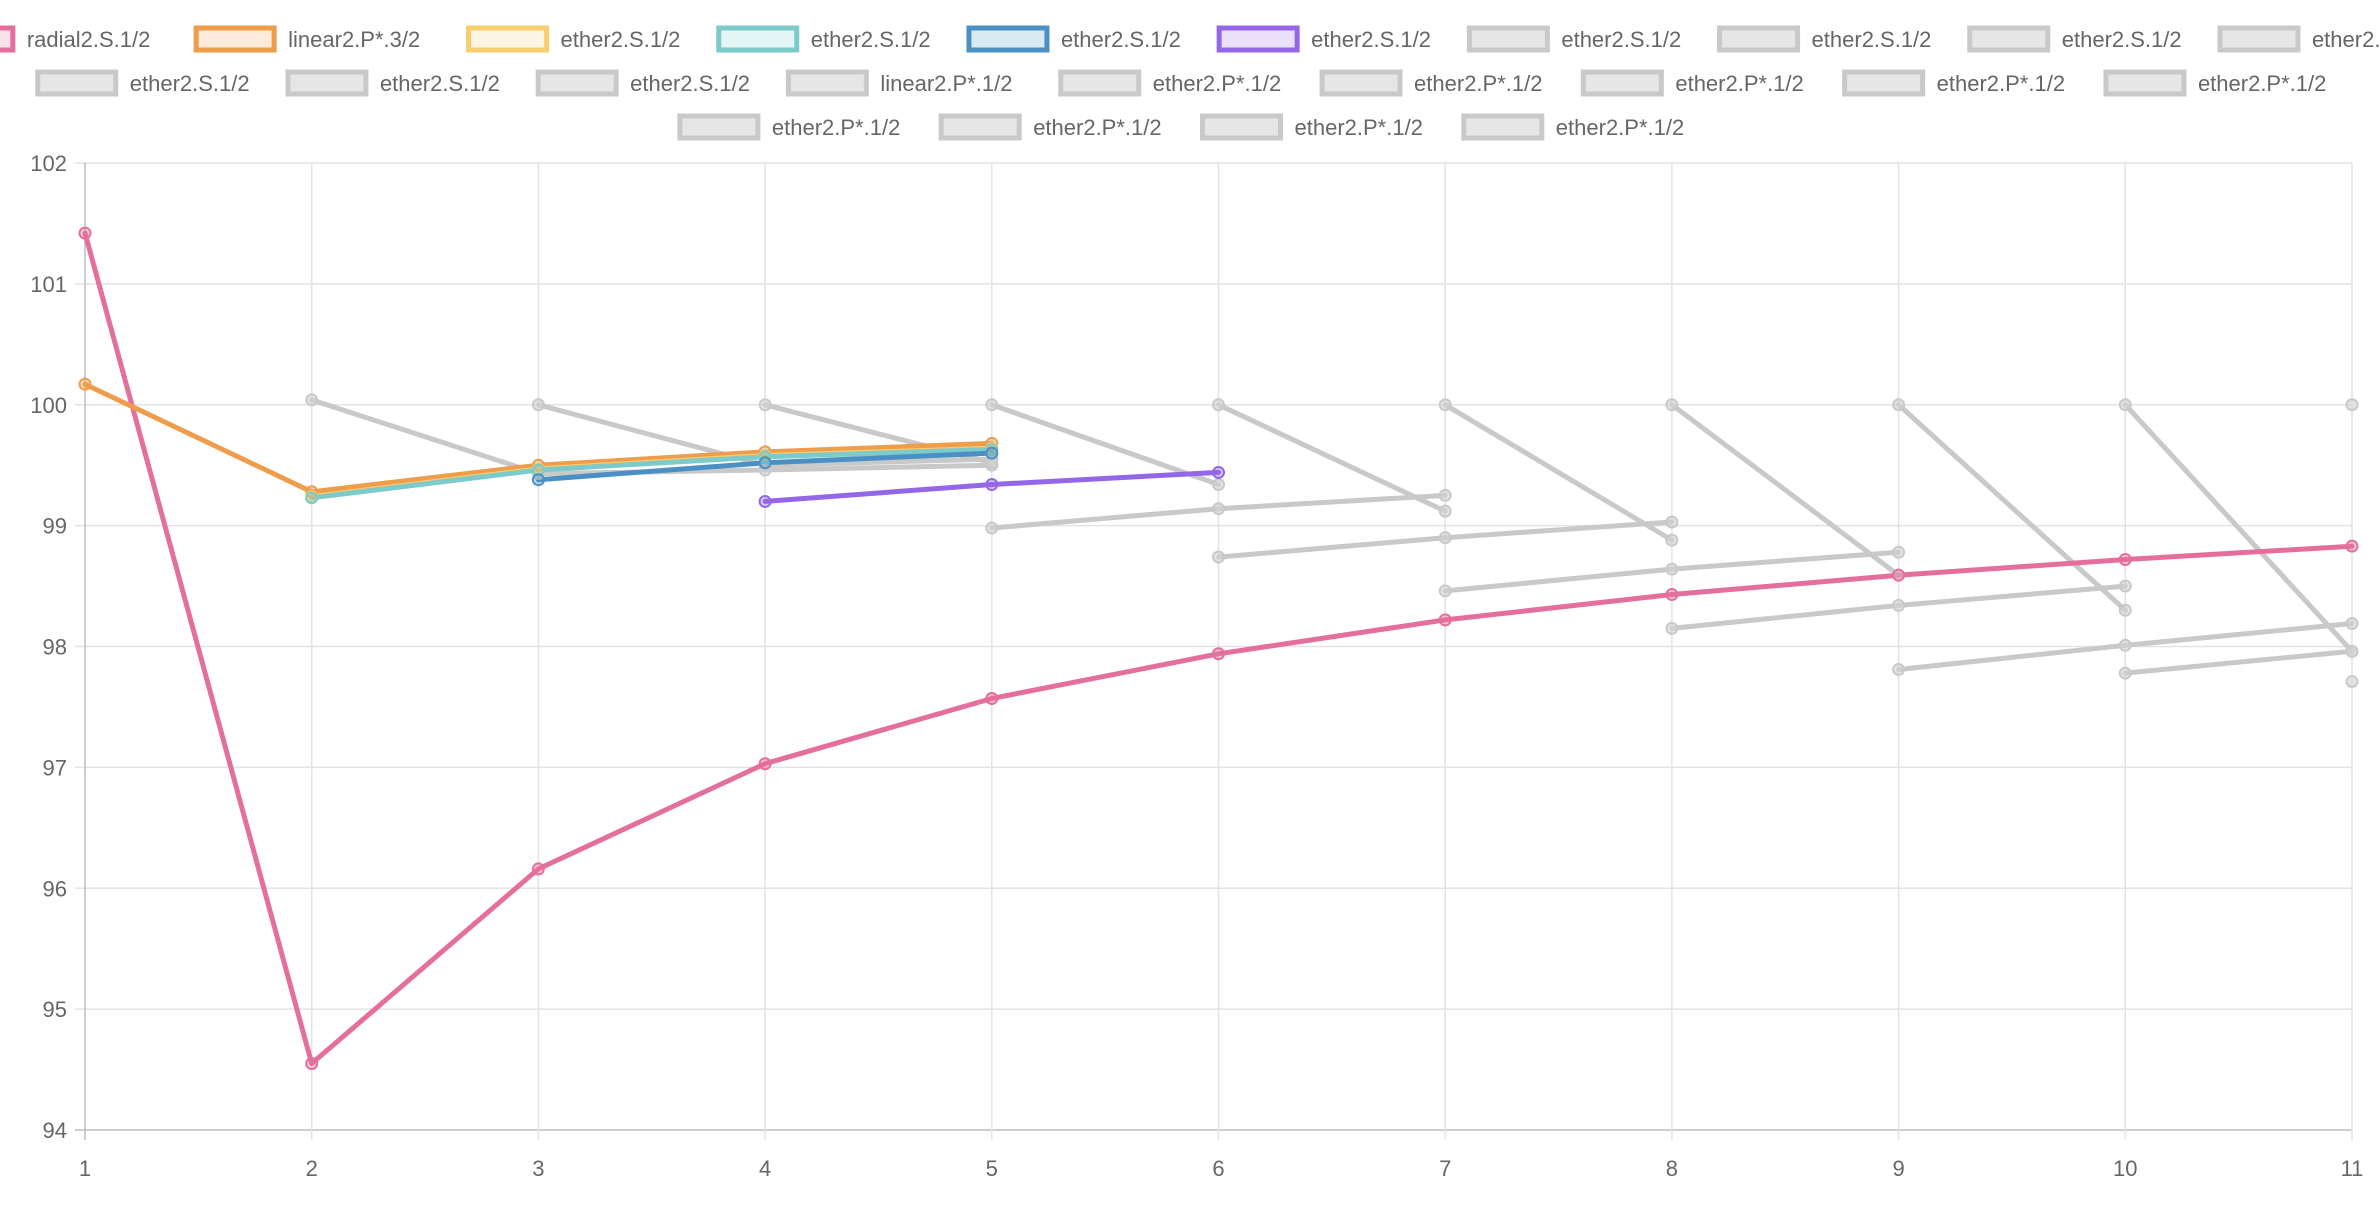 Image resolution: width=2380 pixels, height=1230 pixels. What do you see at coordinates (306, 39) in the screenshot?
I see `legend-item: linear2.P*.3/2` at bounding box center [306, 39].